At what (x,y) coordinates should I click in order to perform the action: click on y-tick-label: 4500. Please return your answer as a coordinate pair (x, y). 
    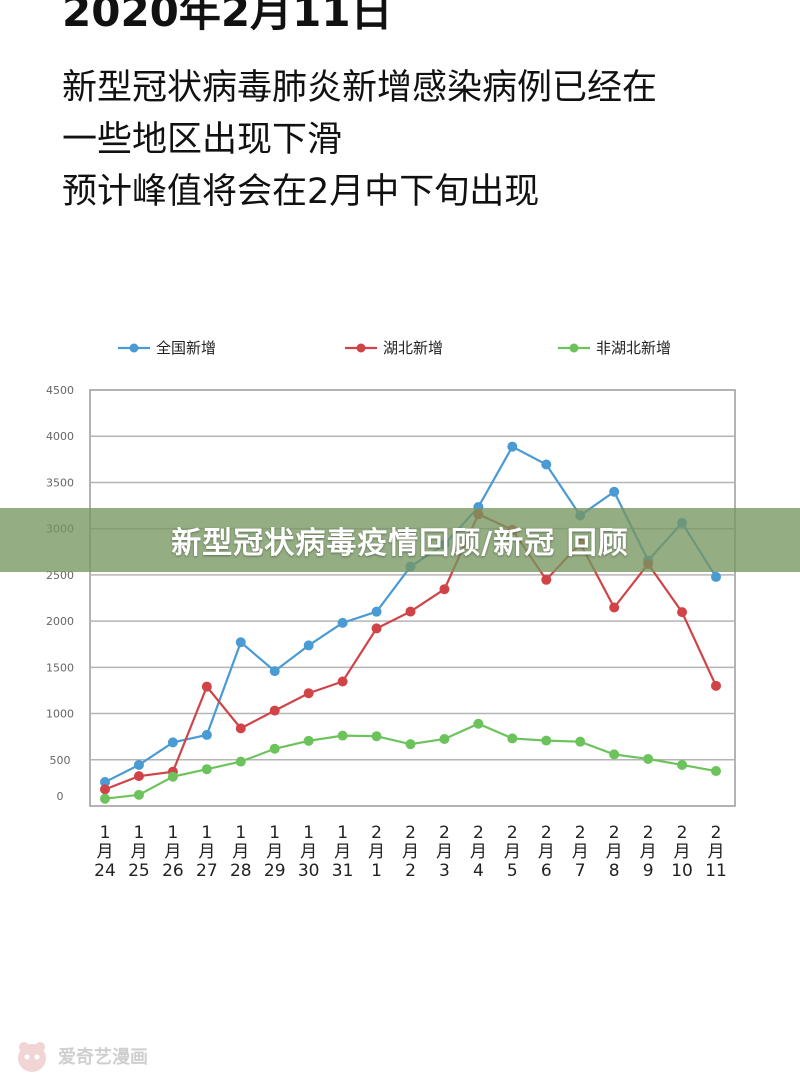
    Looking at the image, I should click on (60, 390).